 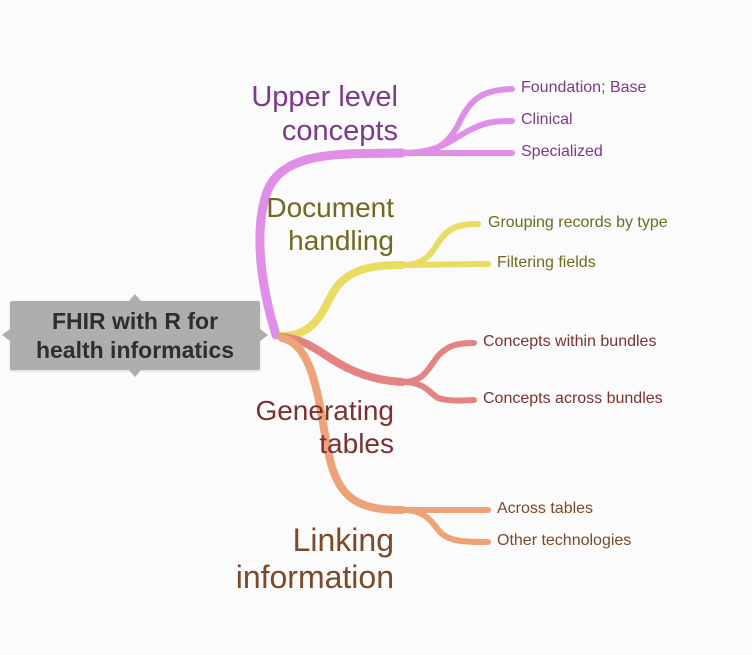 What do you see at coordinates (562, 151) in the screenshot?
I see `leaf-specialized: Specialized` at bounding box center [562, 151].